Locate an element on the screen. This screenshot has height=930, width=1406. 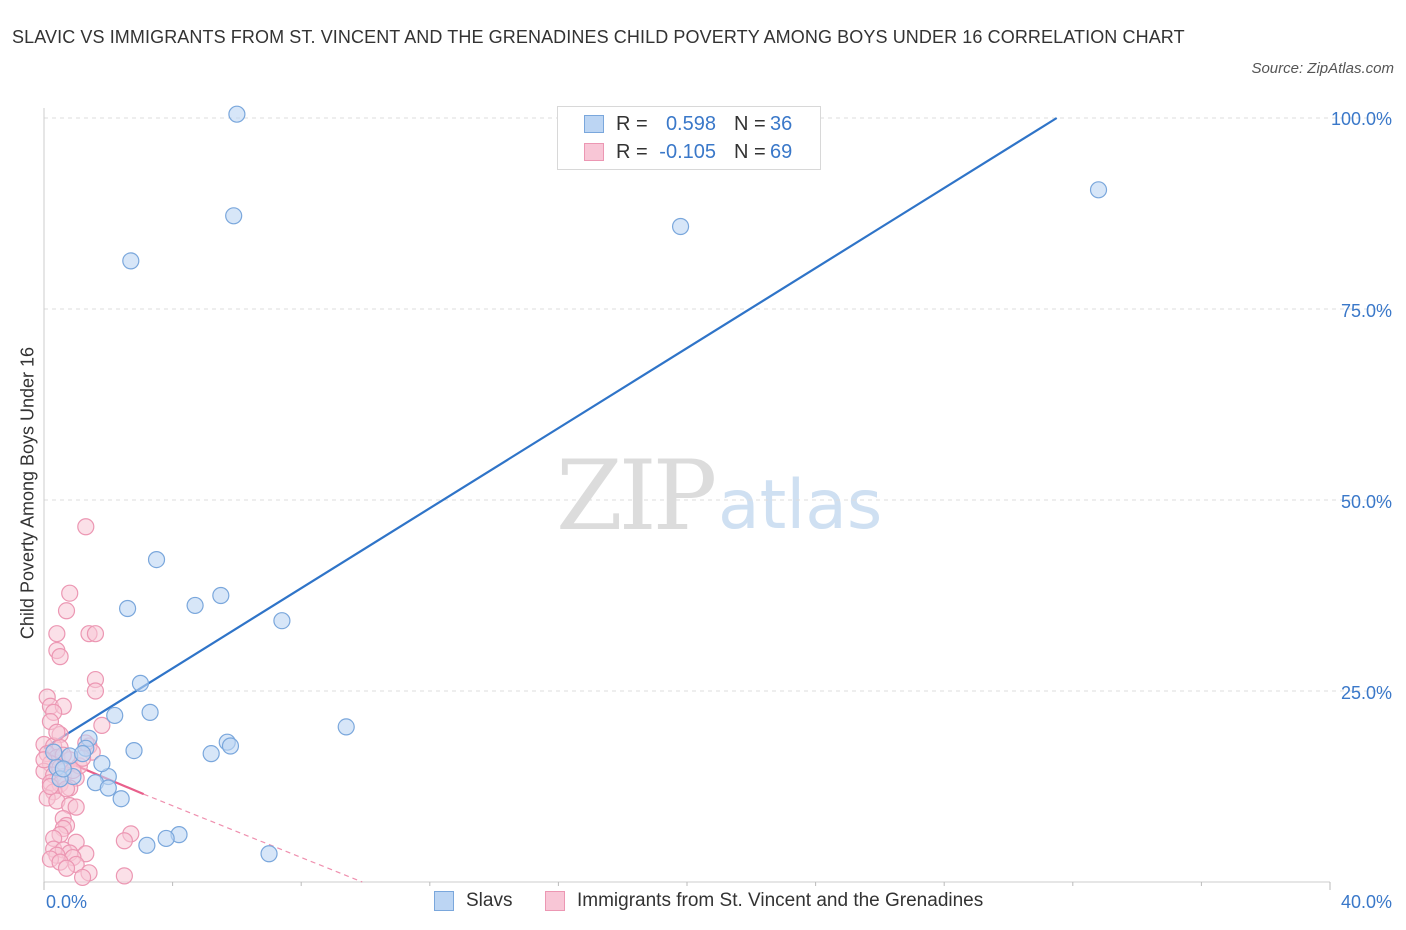
y-tick-label: 50.0% is located at coordinates (1366, 502).